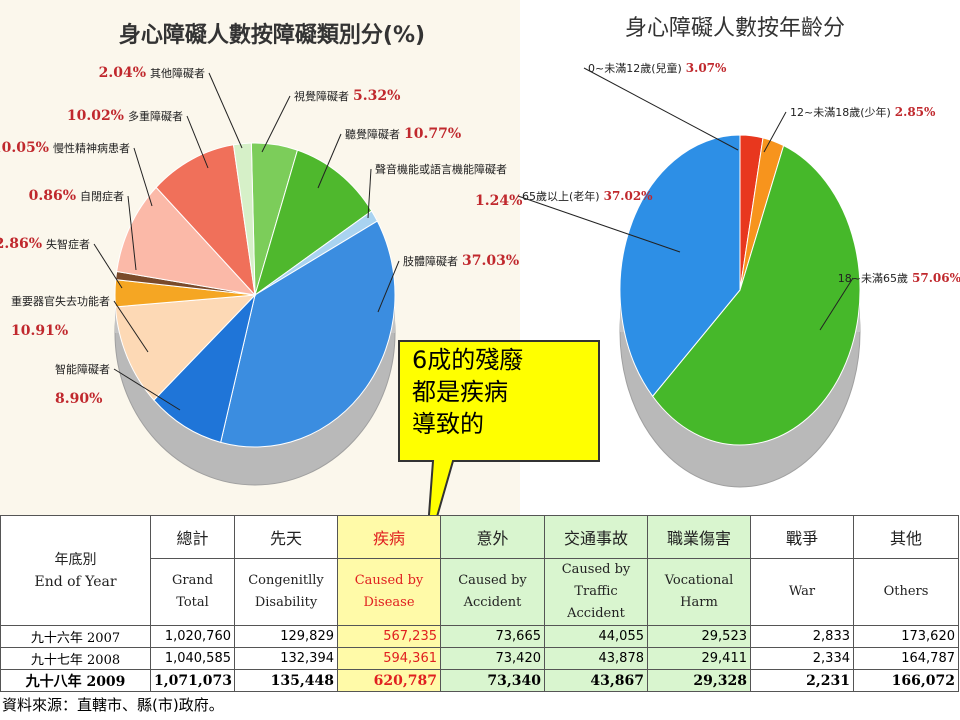 The width and height of the screenshot is (960, 720). Describe the element at coordinates (596, 537) in the screenshot. I see `col-header-traffic: 交通事故` at that location.